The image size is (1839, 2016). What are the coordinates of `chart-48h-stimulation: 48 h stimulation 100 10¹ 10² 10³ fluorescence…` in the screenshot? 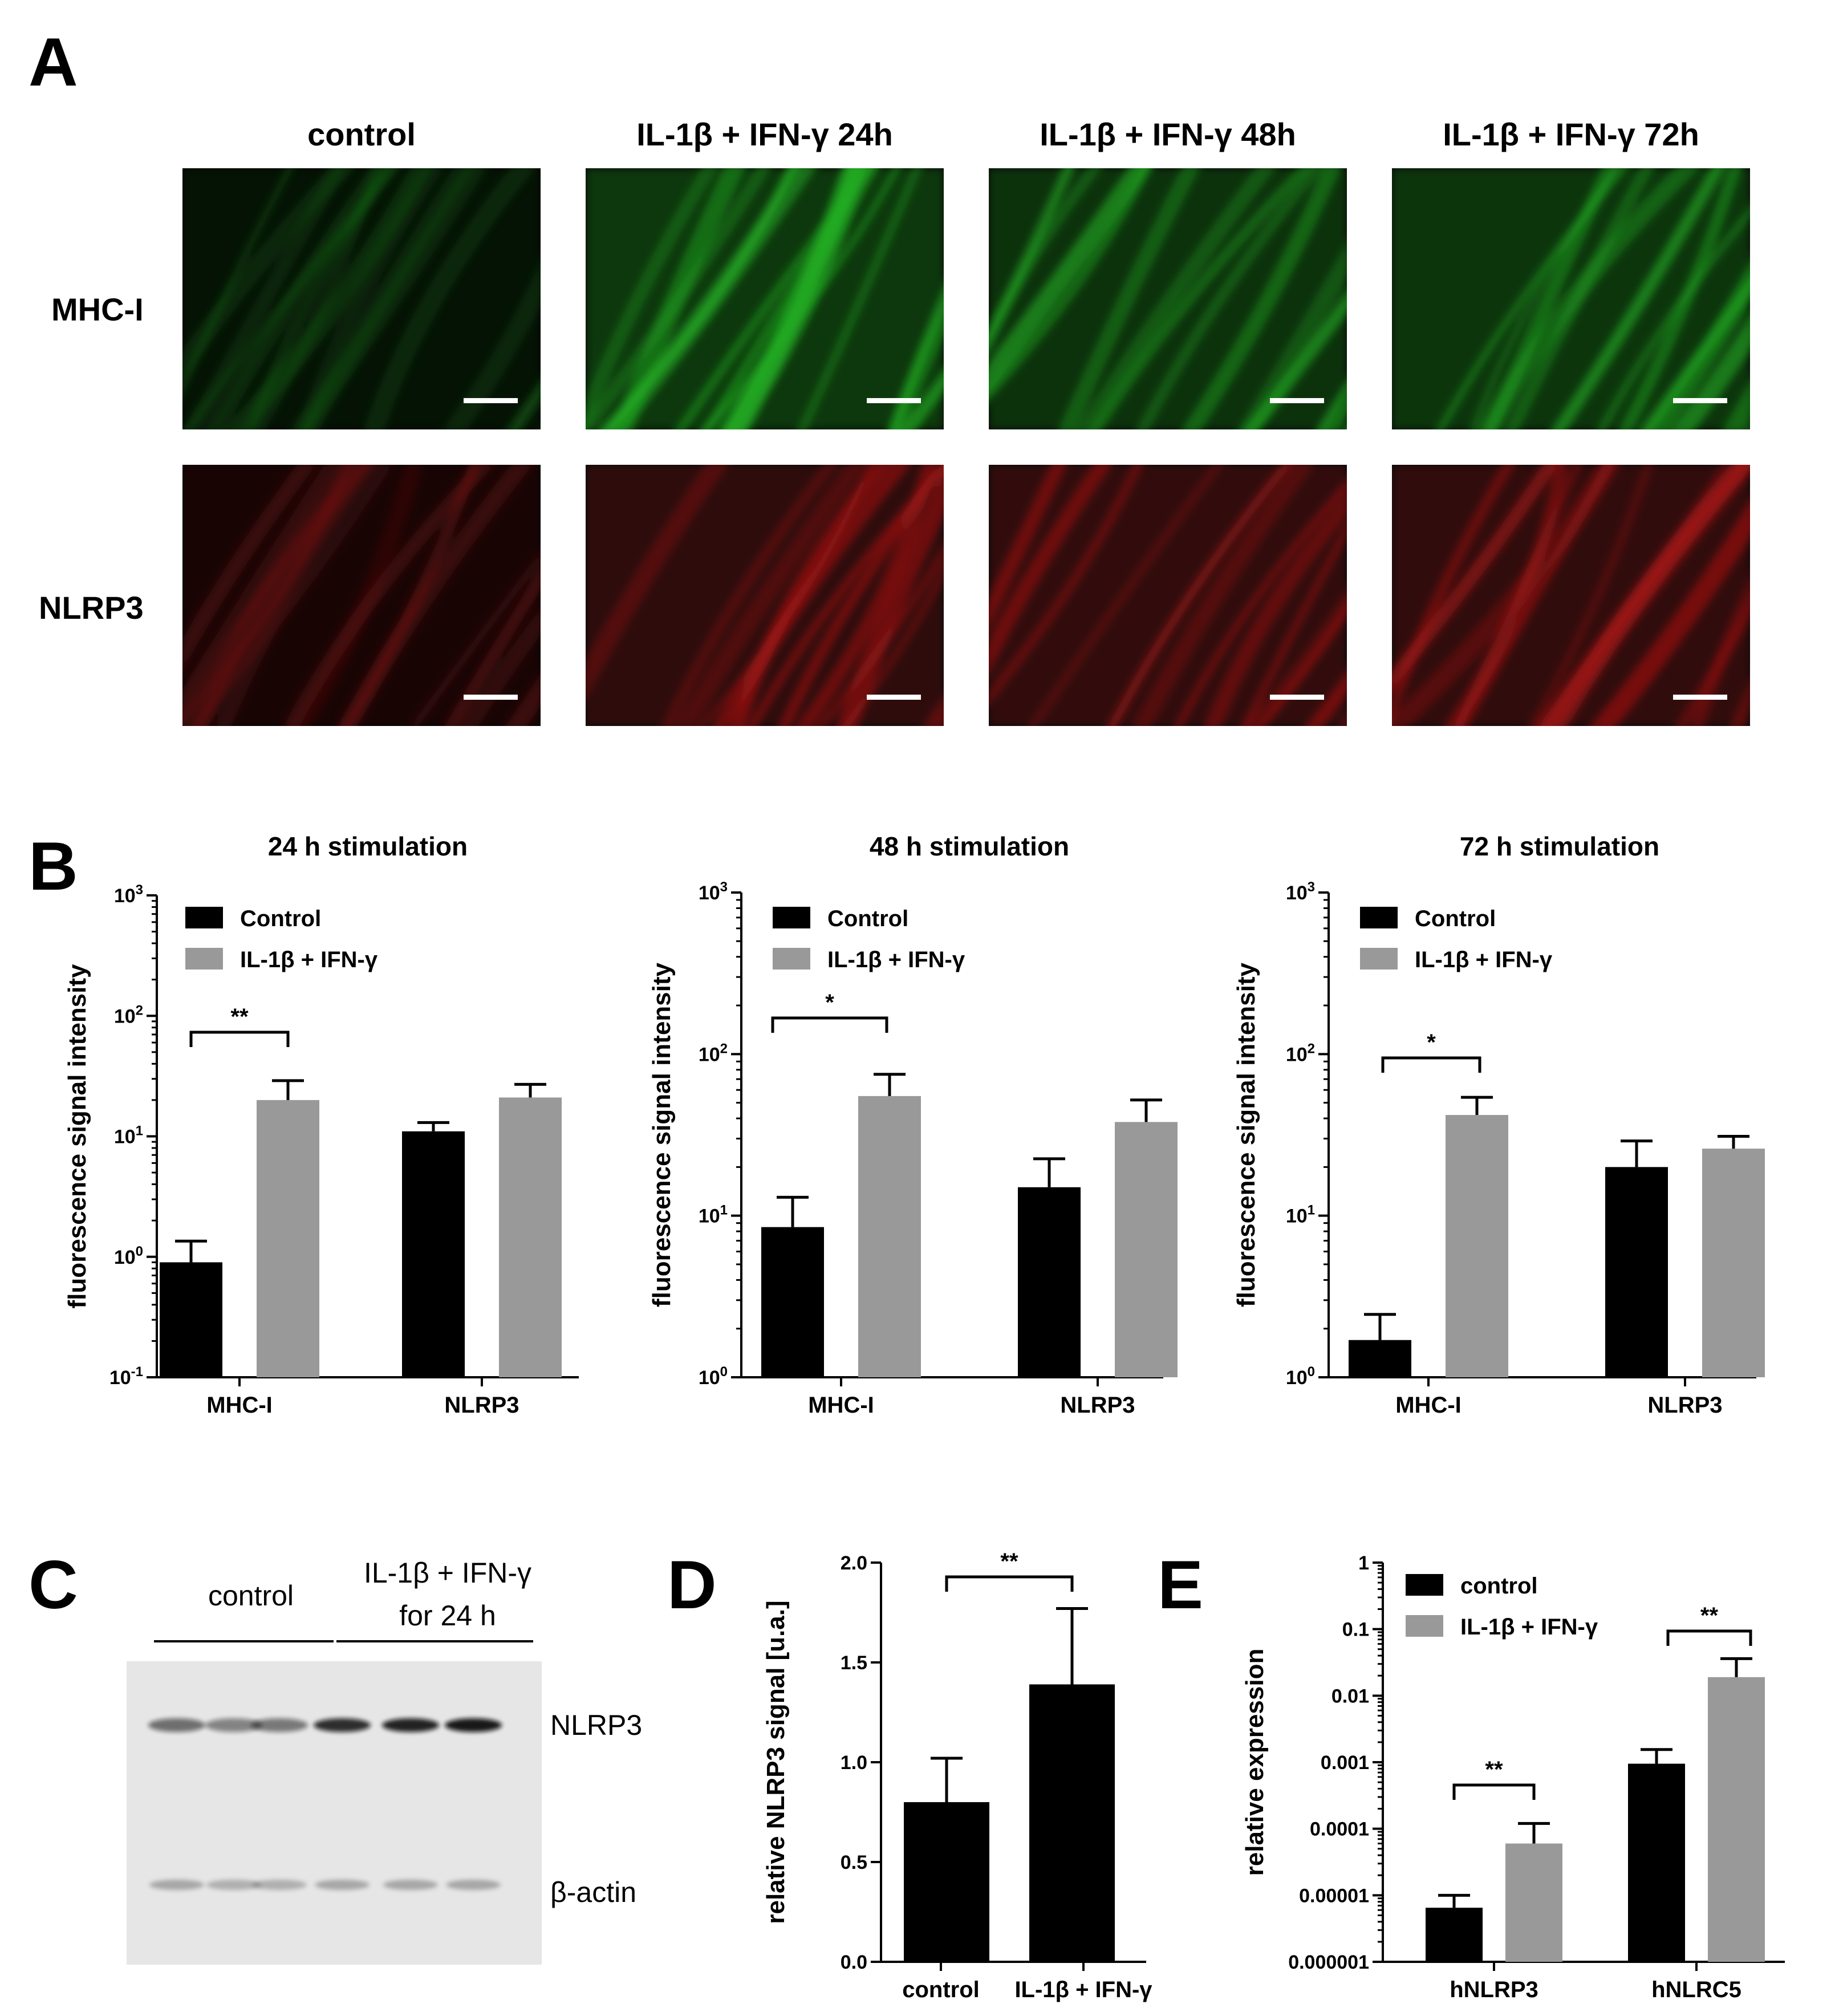 It's located at (913, 1124).